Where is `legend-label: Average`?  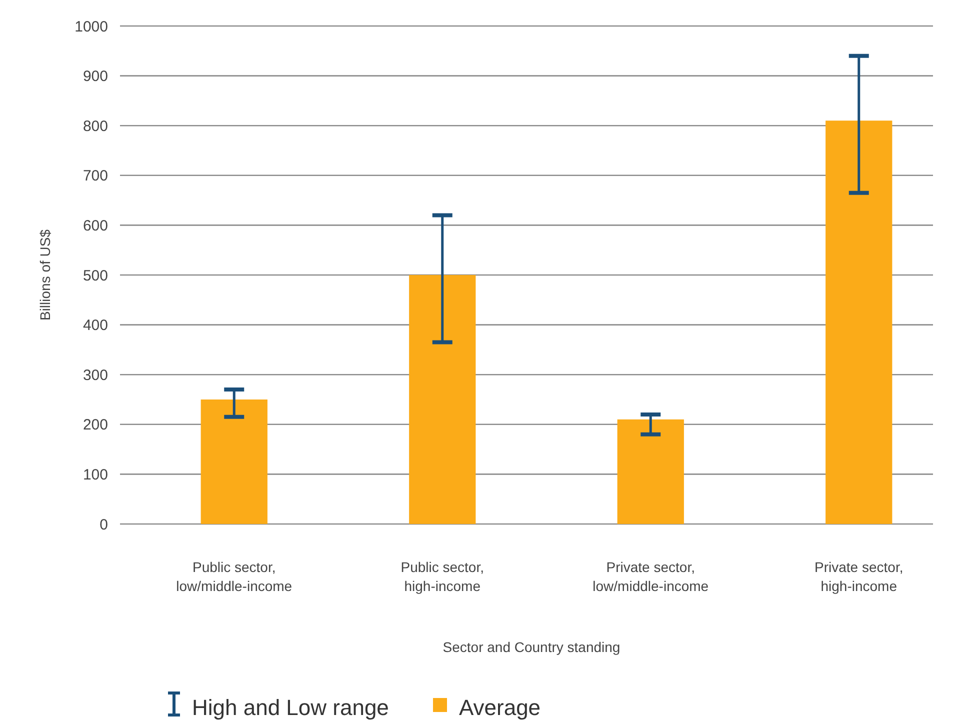
legend-label: Average is located at coordinates (500, 707).